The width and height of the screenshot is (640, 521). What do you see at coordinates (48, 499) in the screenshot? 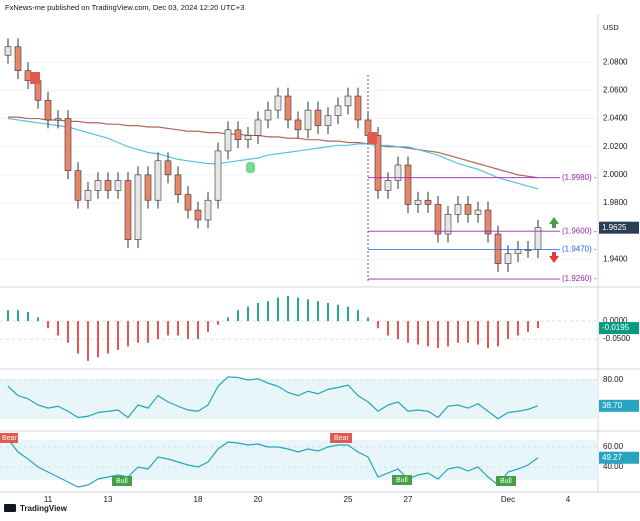
I see `x-tick-label: 11` at bounding box center [48, 499].